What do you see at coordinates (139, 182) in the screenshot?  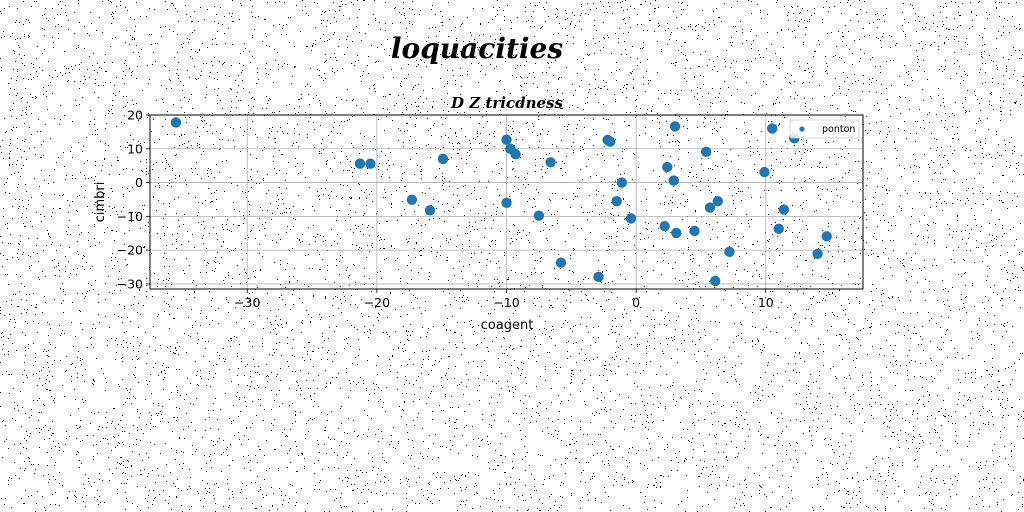 I see `y-tick-label: 0` at bounding box center [139, 182].